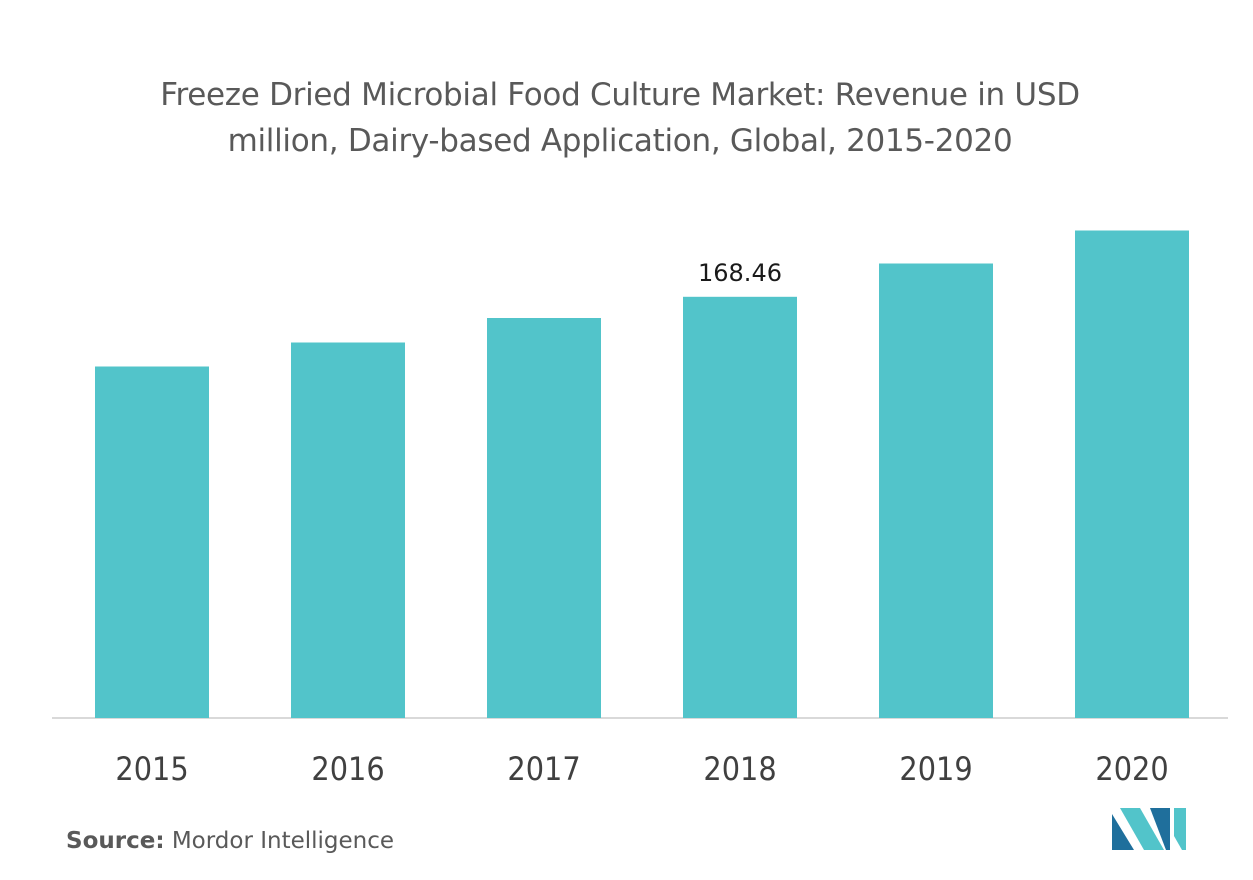 The image size is (1253, 880). Describe the element at coordinates (740, 273) in the screenshot. I see `data-label-2018: 168.46` at that location.